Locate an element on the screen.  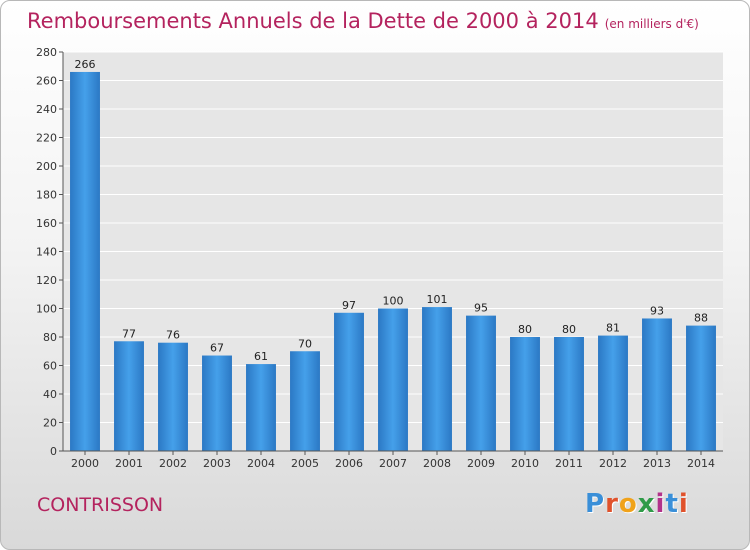
x-tick-label: 2012 is located at coordinates (613, 463).